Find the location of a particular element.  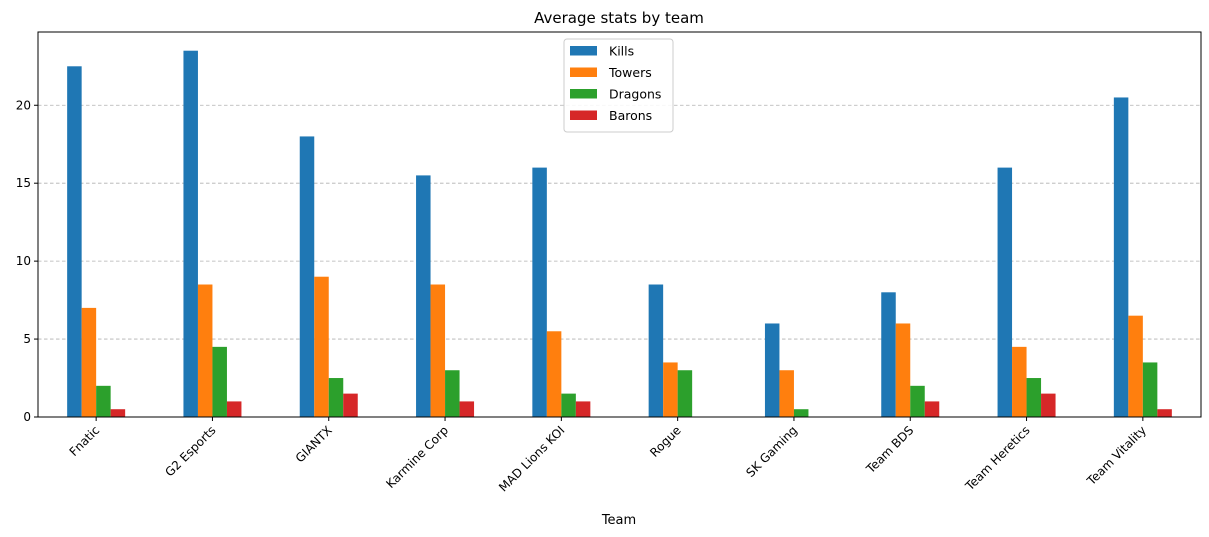

x-tick-label: SK Gaming is located at coordinates (771, 451).